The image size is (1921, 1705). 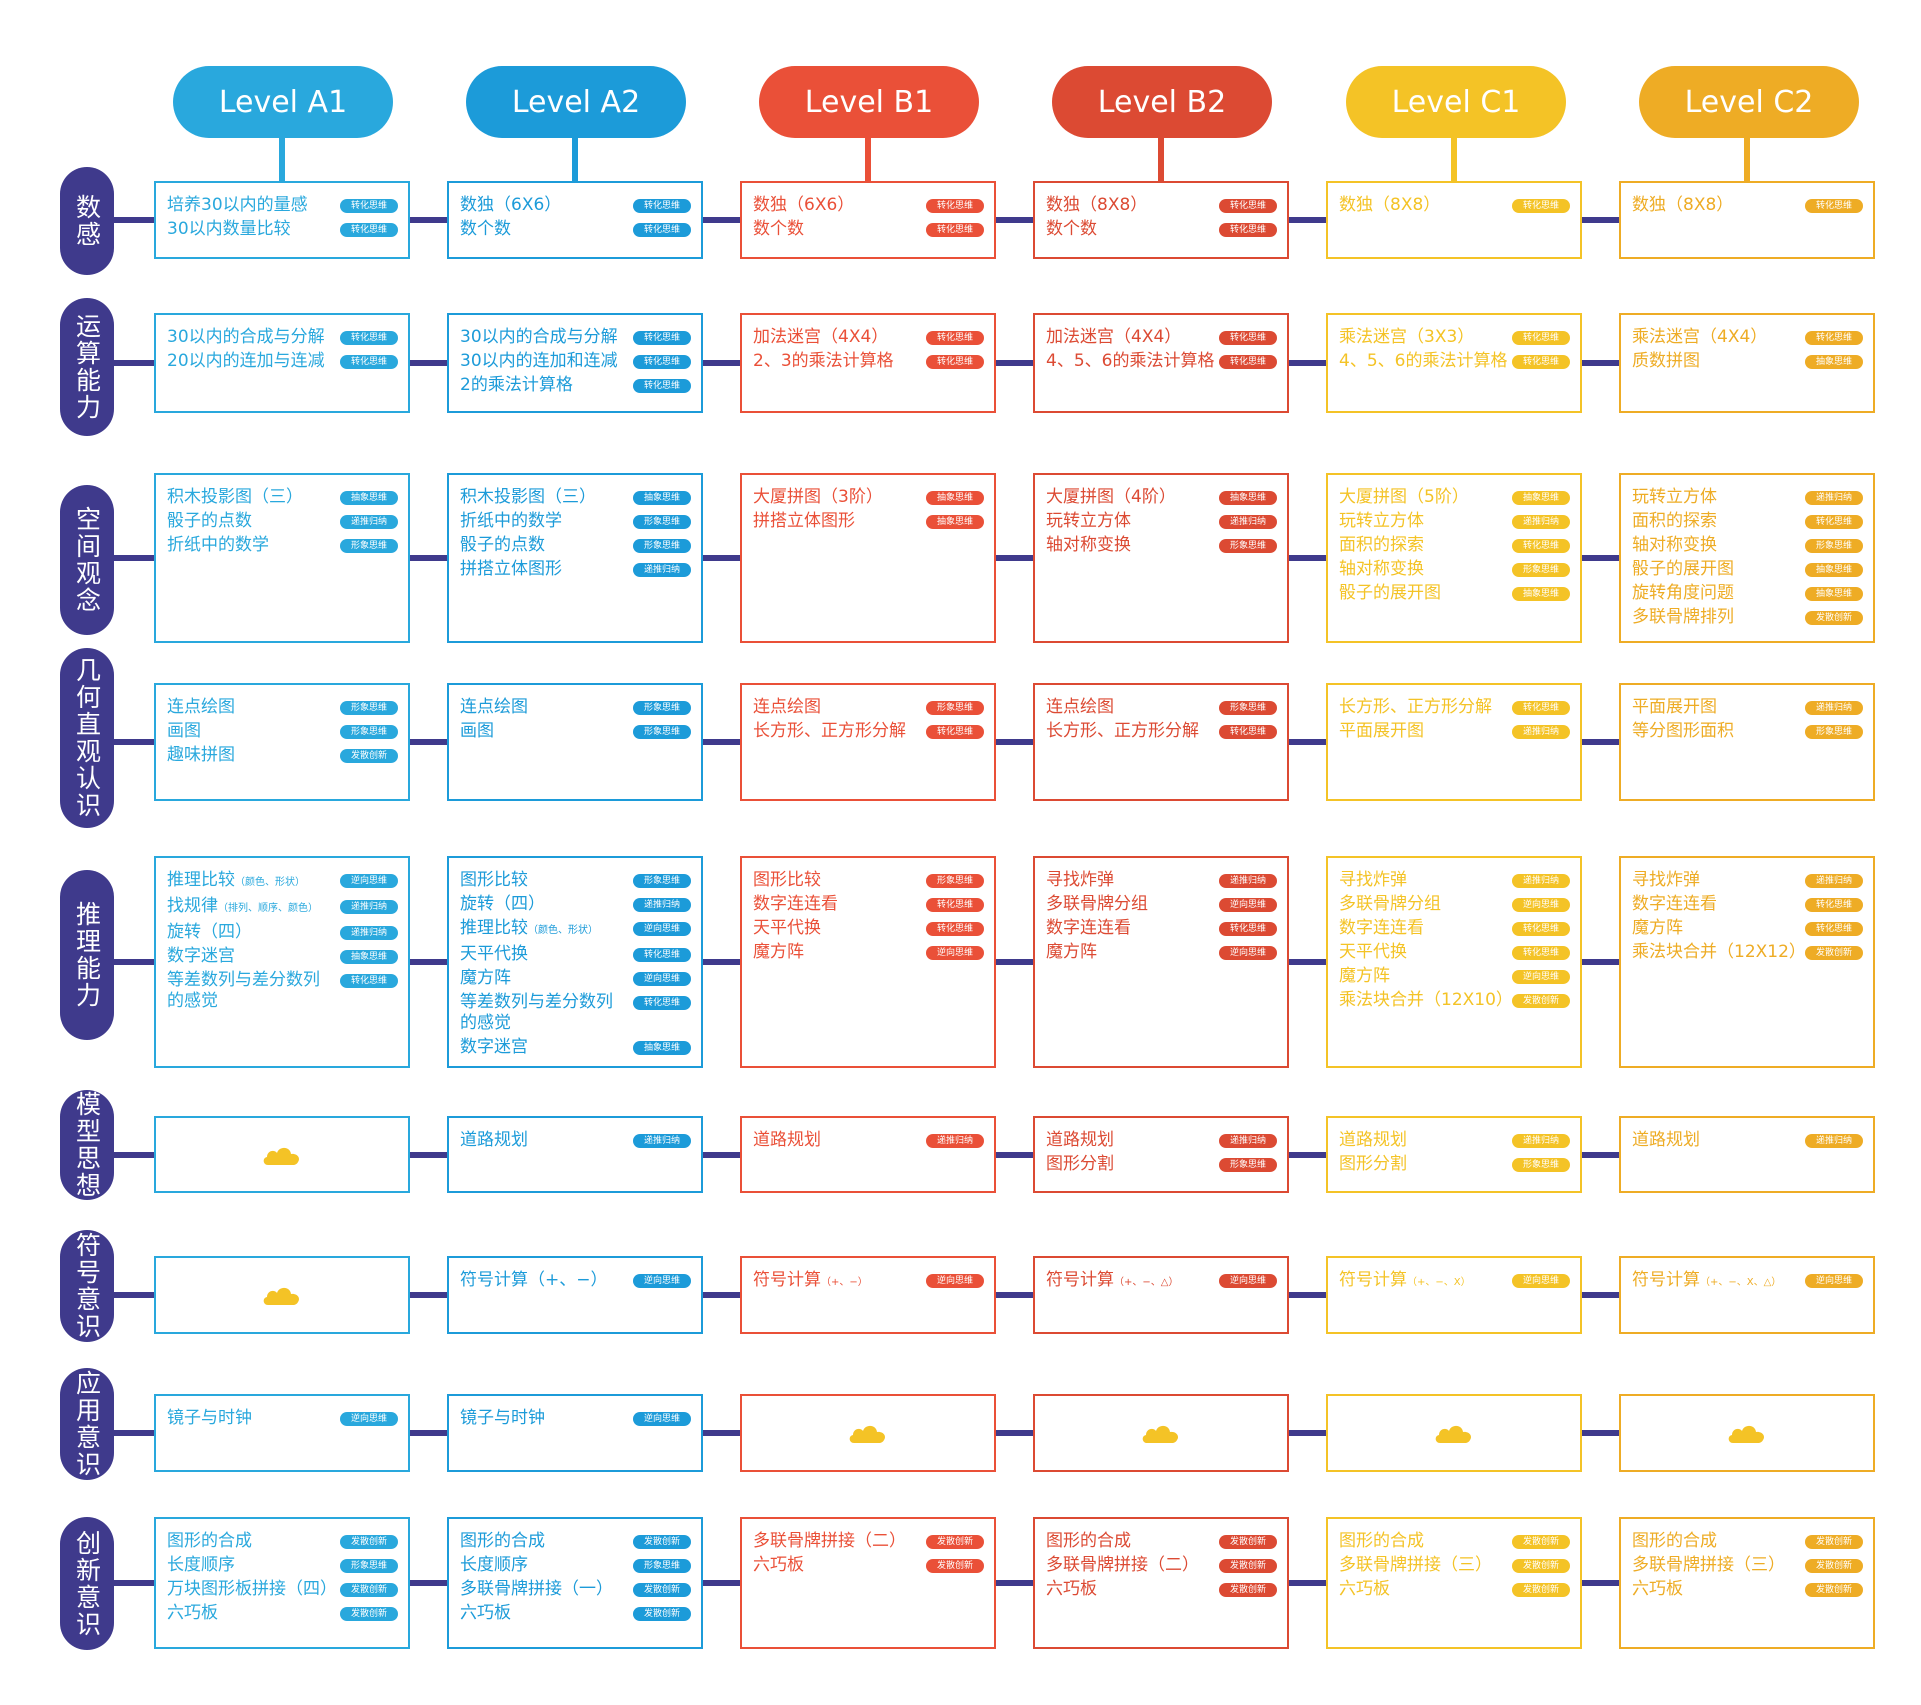 I want to click on item-text: 数个数, so click(x=546, y=229).